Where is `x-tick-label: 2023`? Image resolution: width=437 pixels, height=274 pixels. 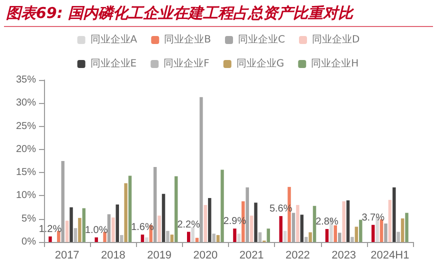
x-tick-label: 2023 is located at coordinates (344, 256).